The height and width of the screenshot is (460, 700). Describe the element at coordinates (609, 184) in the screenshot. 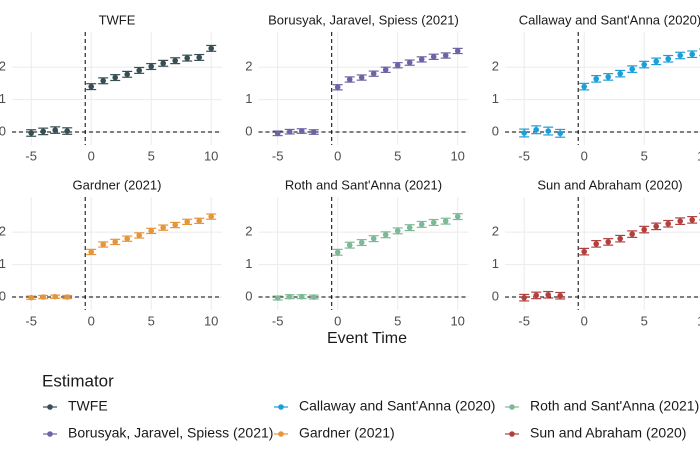

I see `panel-title: Sun and Abraham (2020)` at that location.